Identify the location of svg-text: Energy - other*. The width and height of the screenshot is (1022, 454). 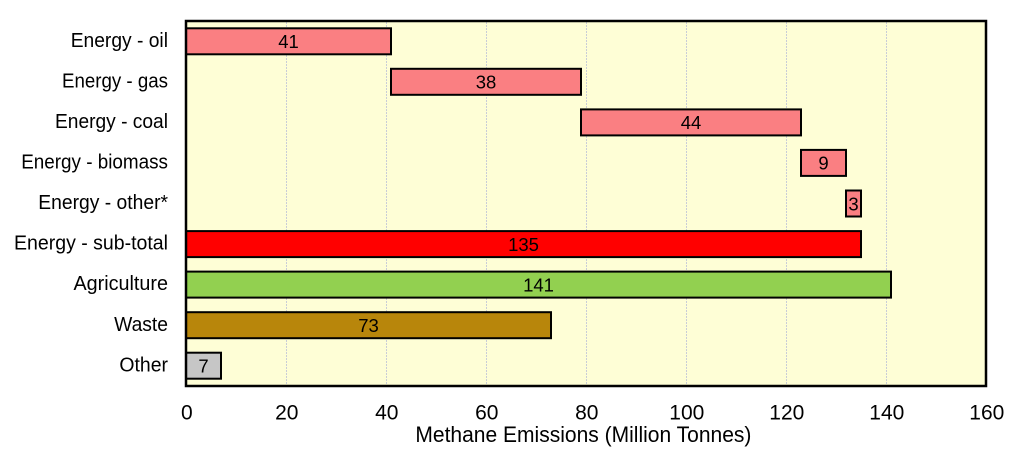
(103, 203).